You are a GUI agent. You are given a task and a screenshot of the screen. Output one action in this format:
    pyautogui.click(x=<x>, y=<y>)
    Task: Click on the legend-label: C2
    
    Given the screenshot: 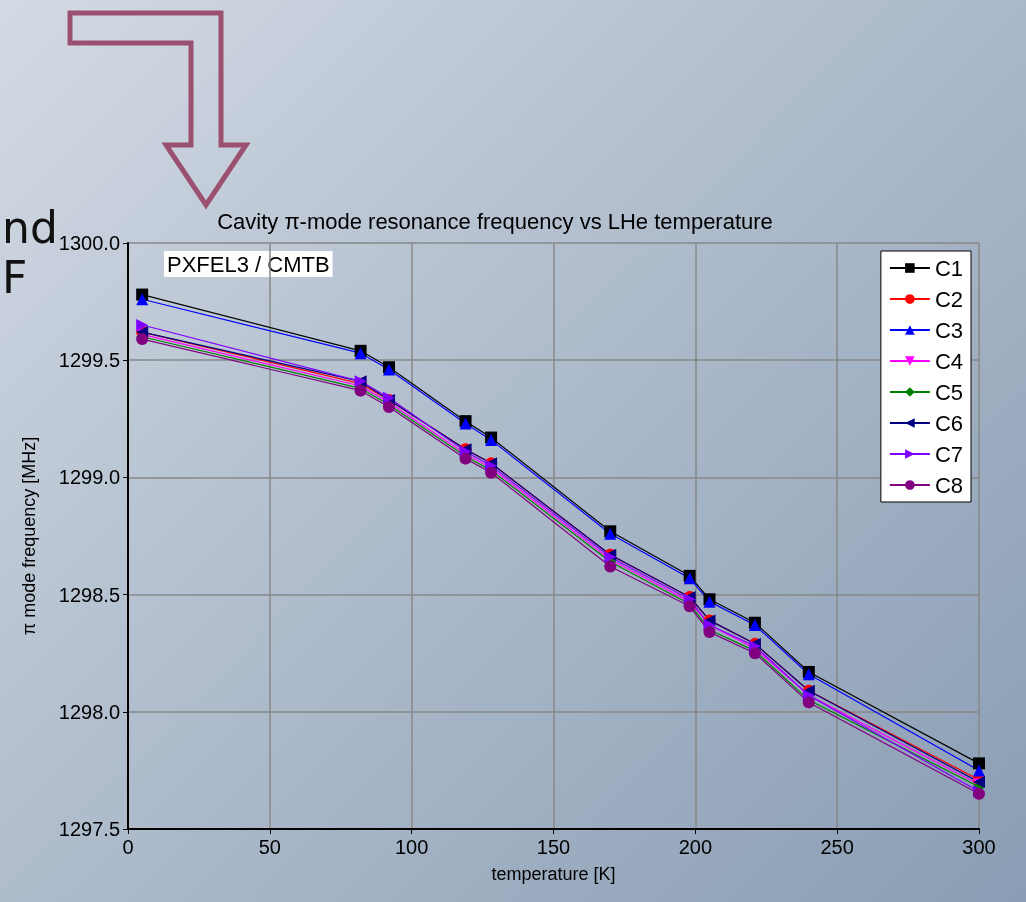 What is the action you would take?
    pyautogui.click(x=948, y=299)
    